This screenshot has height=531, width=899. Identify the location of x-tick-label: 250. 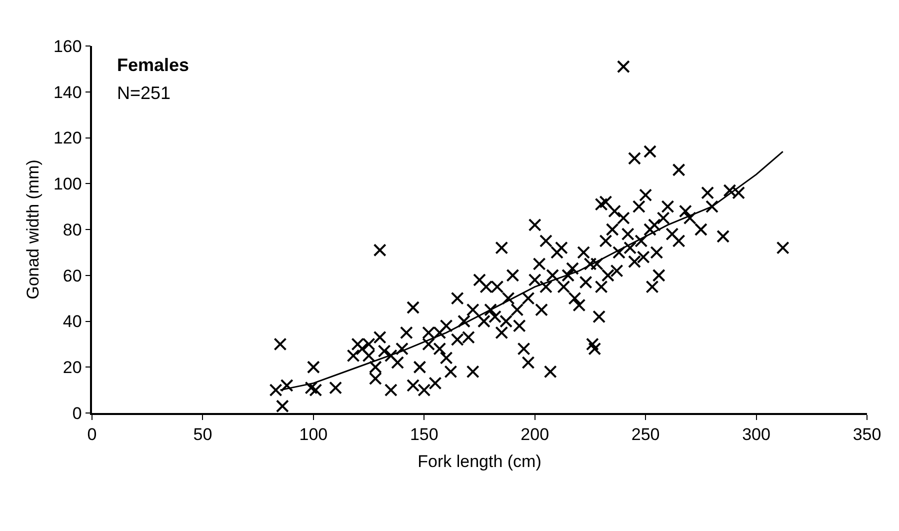
(645, 434).